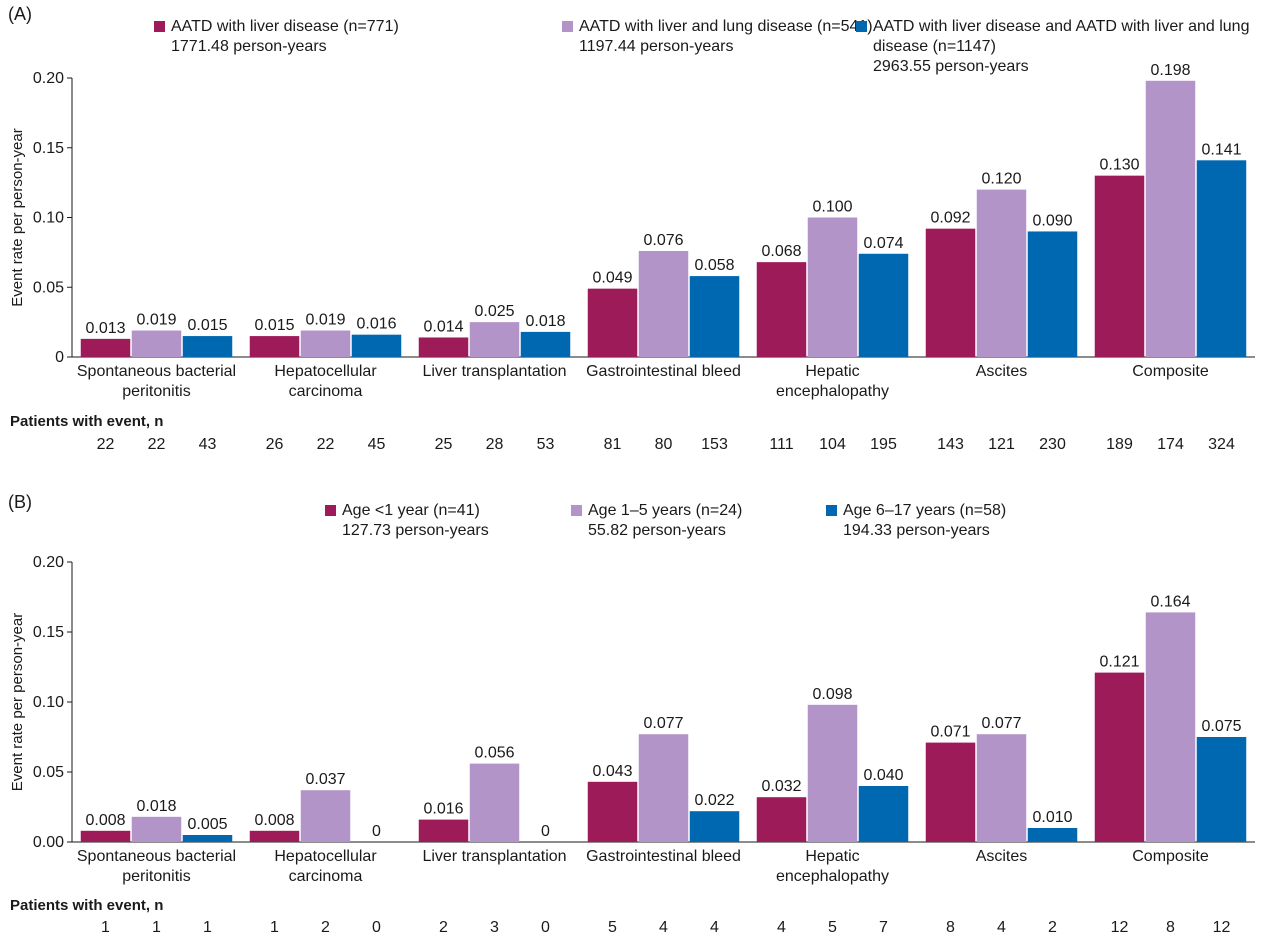 The image size is (1268, 936). I want to click on value-label: 0.008, so click(274, 820).